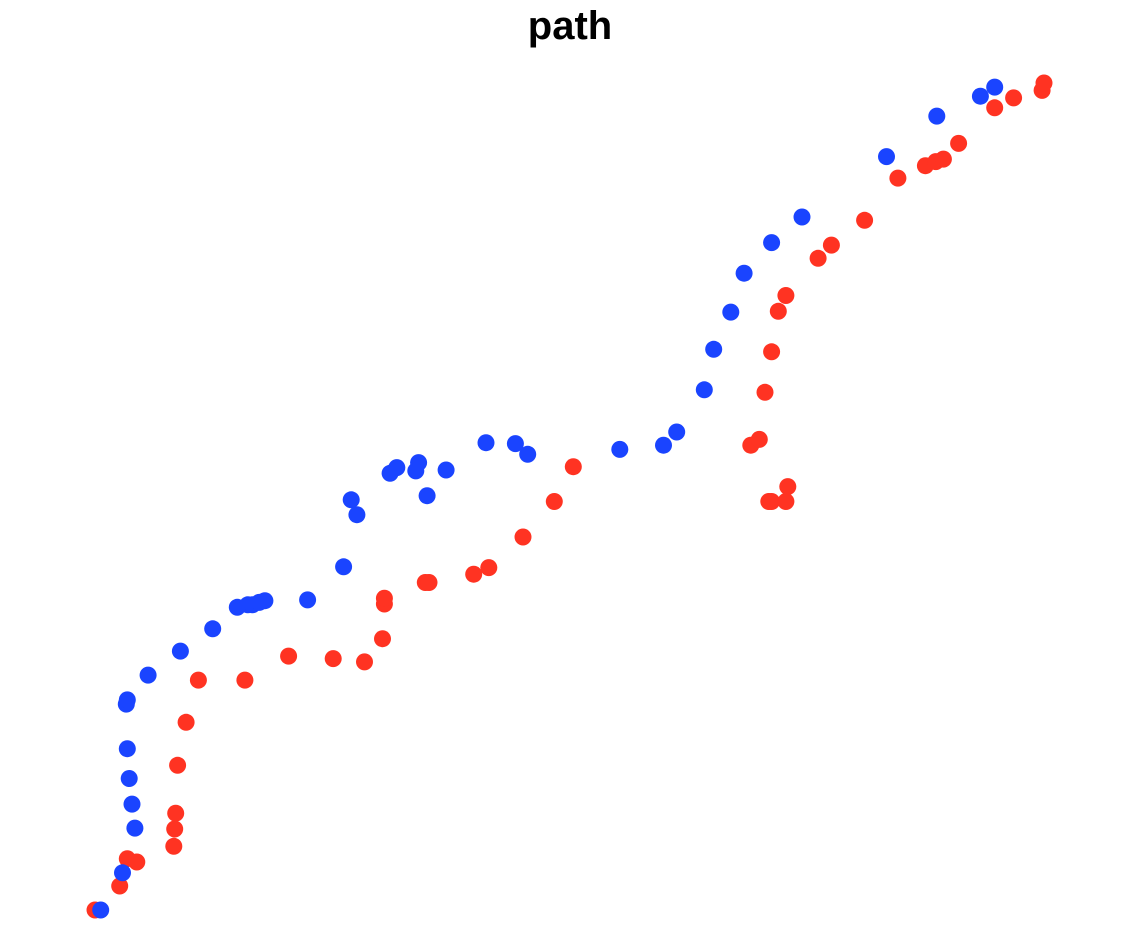 This screenshot has width=1140, height=952. Describe the element at coordinates (570, 26) in the screenshot. I see `chart-title: path` at that location.